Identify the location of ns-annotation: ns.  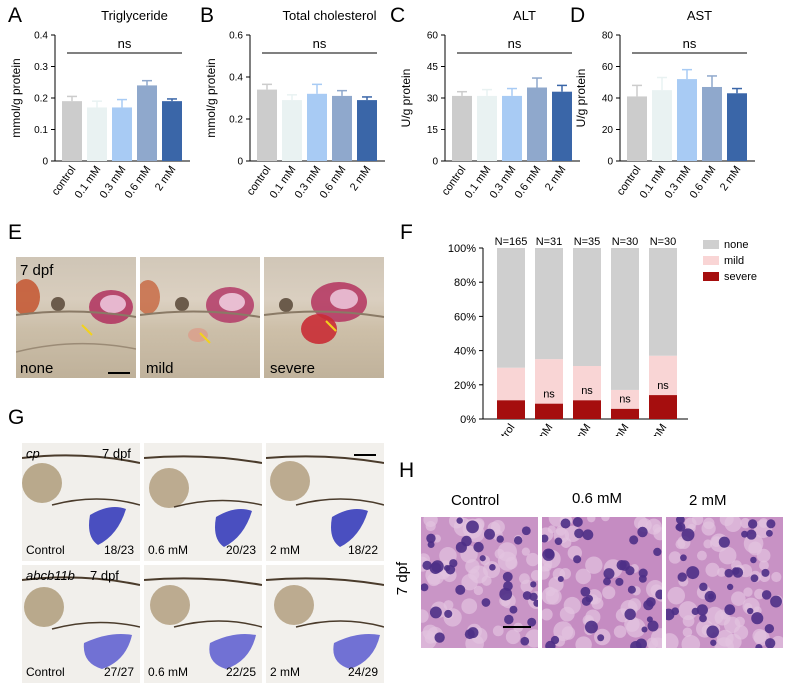
(549, 395).